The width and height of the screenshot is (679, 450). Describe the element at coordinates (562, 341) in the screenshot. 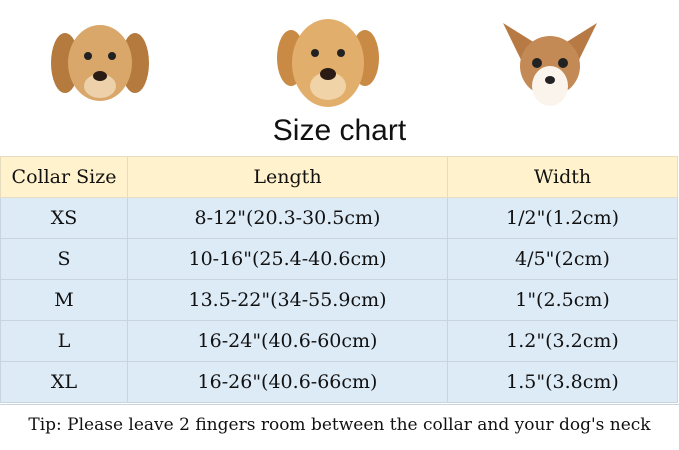

I see `width-cell: 1.2"(3.2cm)` at that location.